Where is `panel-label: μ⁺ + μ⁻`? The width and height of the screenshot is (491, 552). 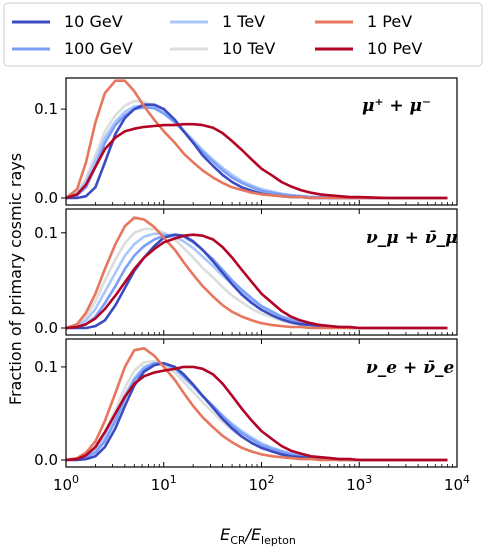
panel-label: μ⁺ + μ⁻ is located at coordinates (396, 106).